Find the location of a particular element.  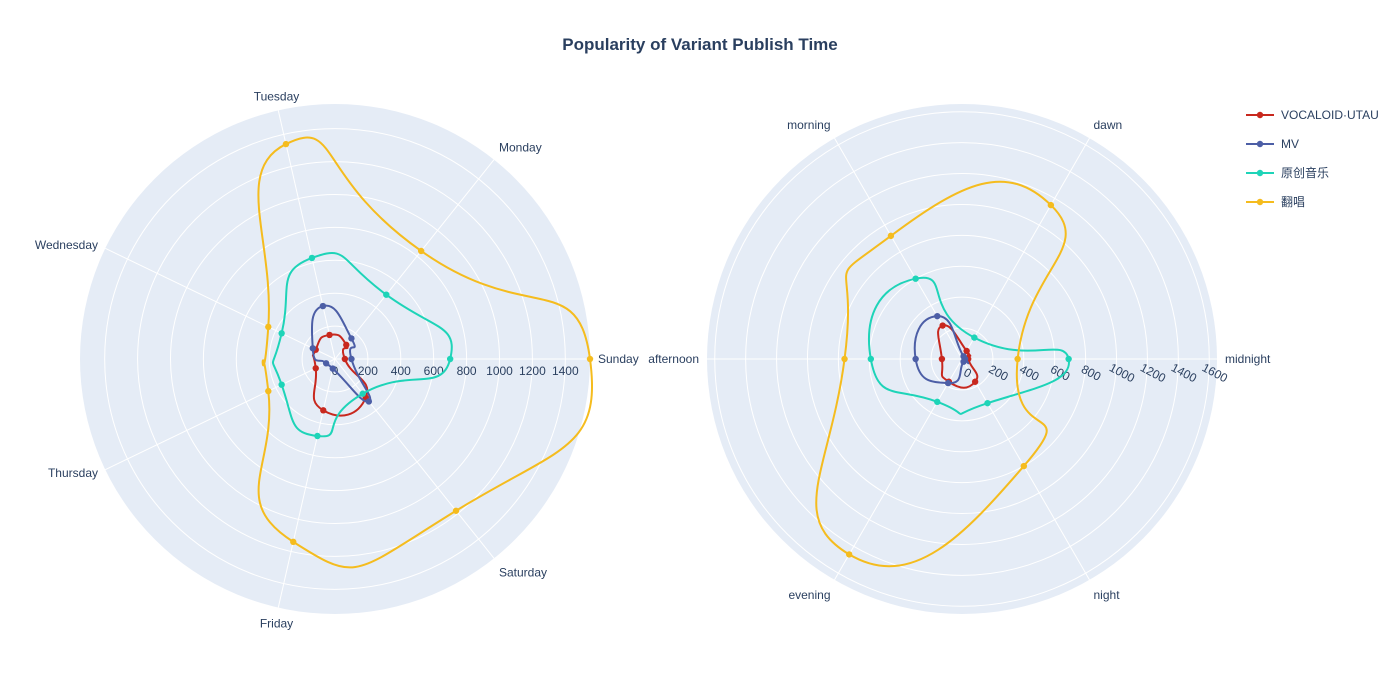

radial-tick-label: 200 is located at coordinates (368, 371).